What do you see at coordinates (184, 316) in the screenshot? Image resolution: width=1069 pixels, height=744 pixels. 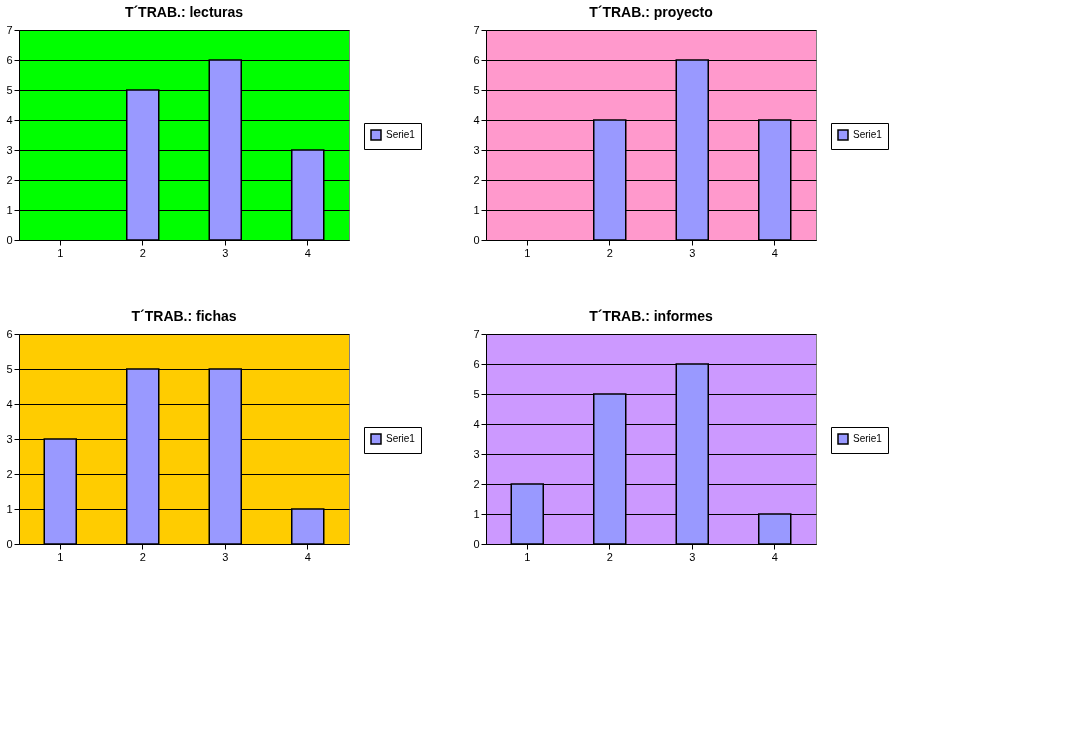 I see `chart-title: T´TRAB.: fichas` at bounding box center [184, 316].